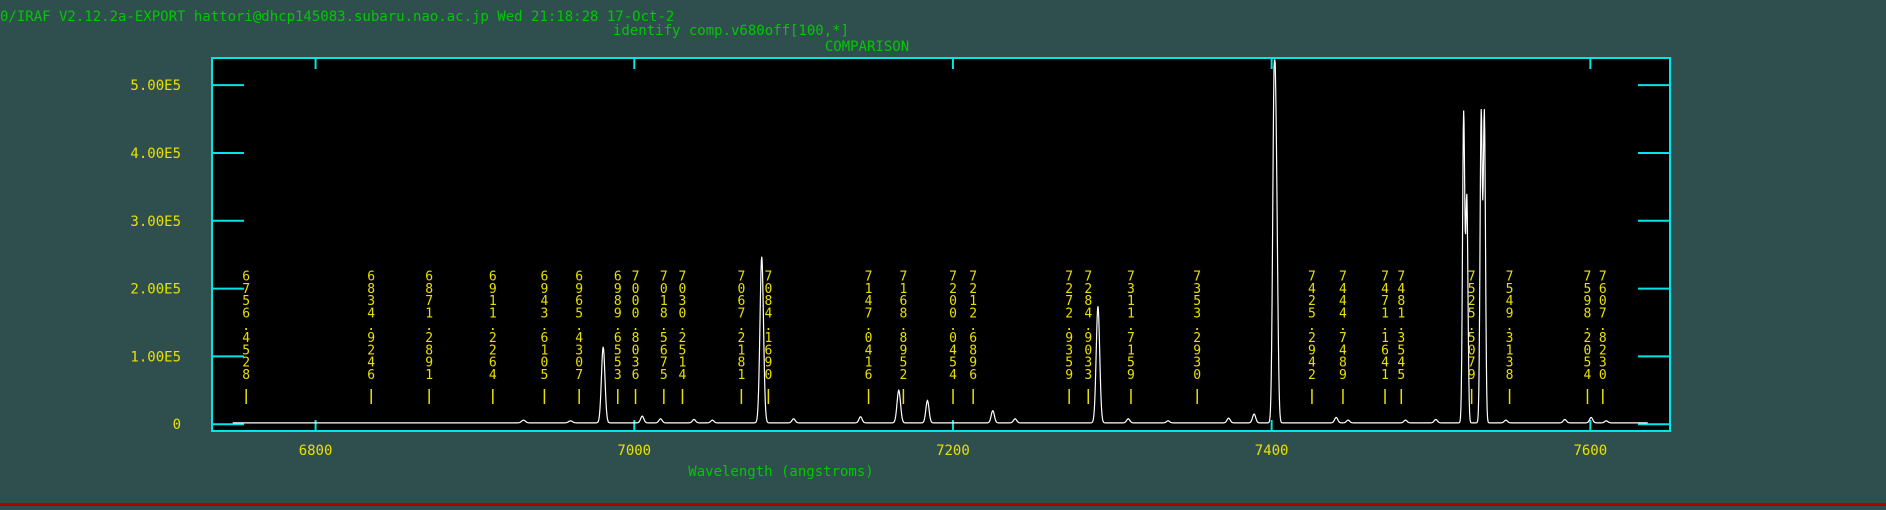  Describe the element at coordinates (155, 86) in the screenshot. I see `y-tick-label: 5.00E5` at that location.